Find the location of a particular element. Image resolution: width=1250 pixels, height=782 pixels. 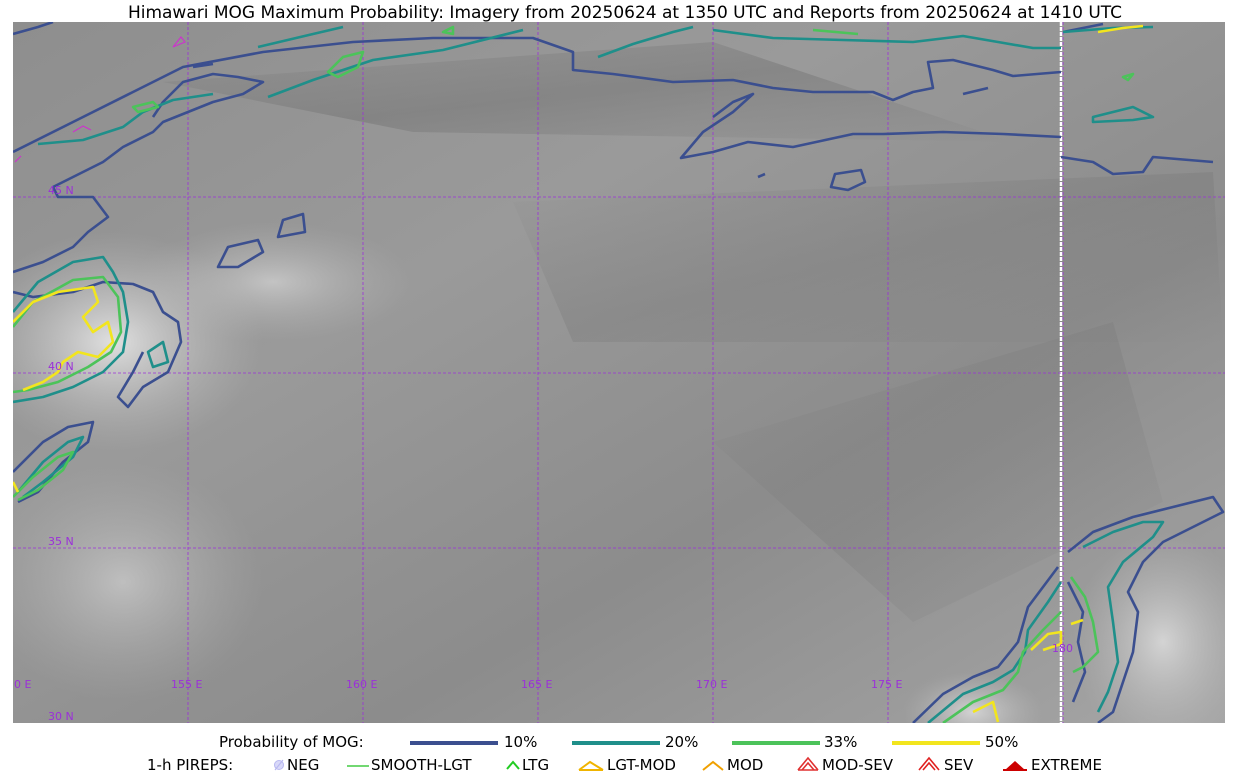

lgt-mod-pirep-icon is located at coordinates (591, 765).